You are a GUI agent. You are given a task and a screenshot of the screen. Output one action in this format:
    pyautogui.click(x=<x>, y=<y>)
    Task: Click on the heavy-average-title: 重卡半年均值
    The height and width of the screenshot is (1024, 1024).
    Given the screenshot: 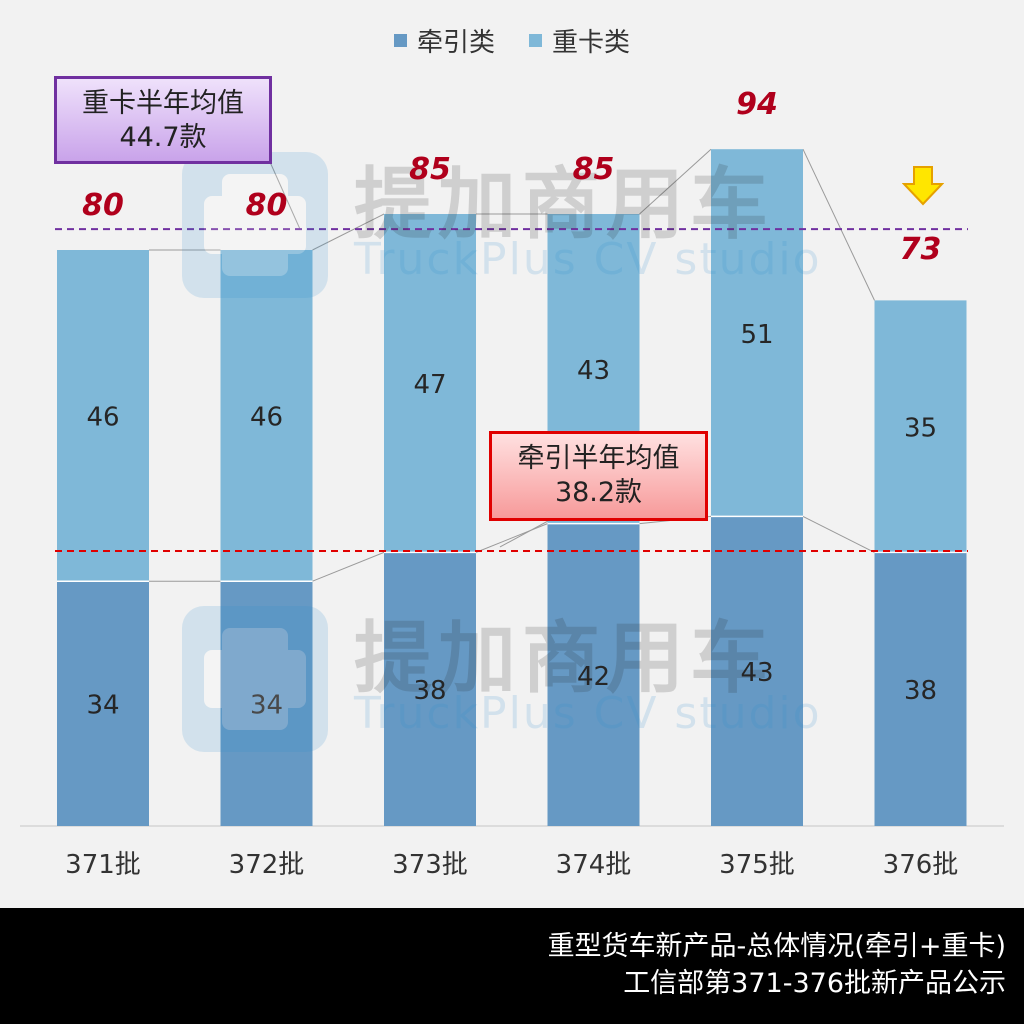 What is the action you would take?
    pyautogui.click(x=163, y=103)
    